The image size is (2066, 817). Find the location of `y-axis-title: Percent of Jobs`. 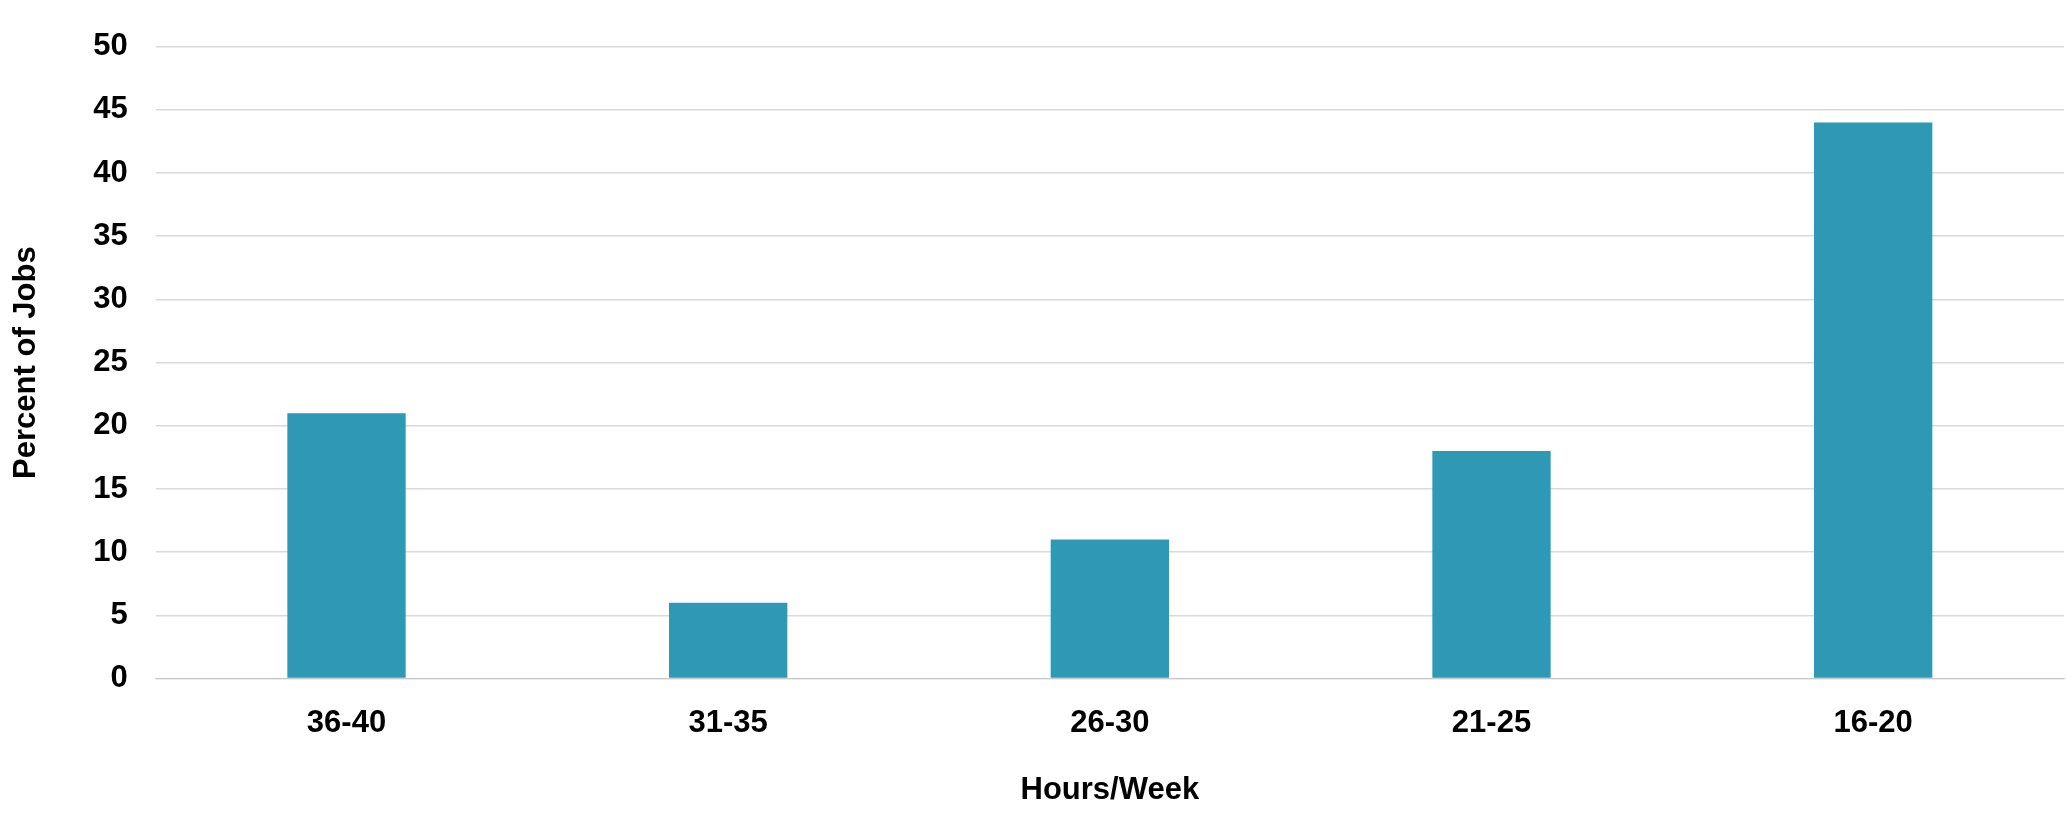

y-axis-title: Percent of Jobs is located at coordinates (25, 362).